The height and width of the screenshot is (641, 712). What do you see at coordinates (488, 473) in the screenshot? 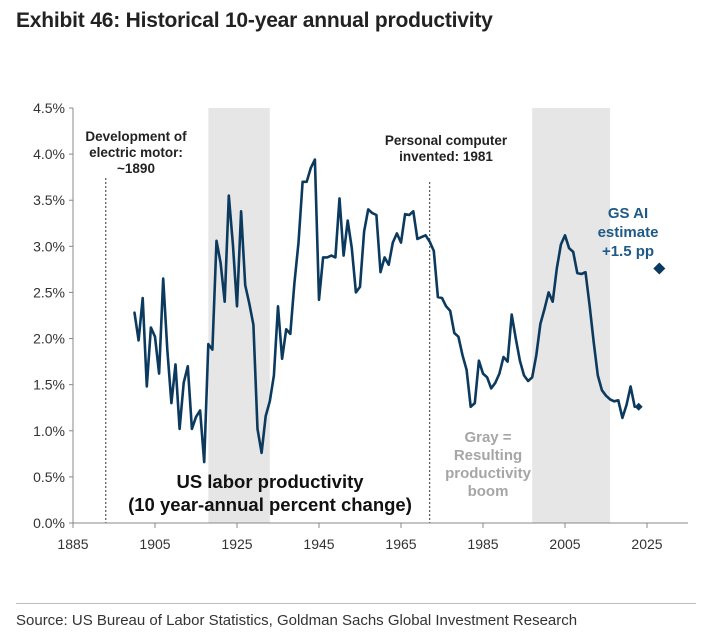
I see `gray-shading-note: productivity` at bounding box center [488, 473].